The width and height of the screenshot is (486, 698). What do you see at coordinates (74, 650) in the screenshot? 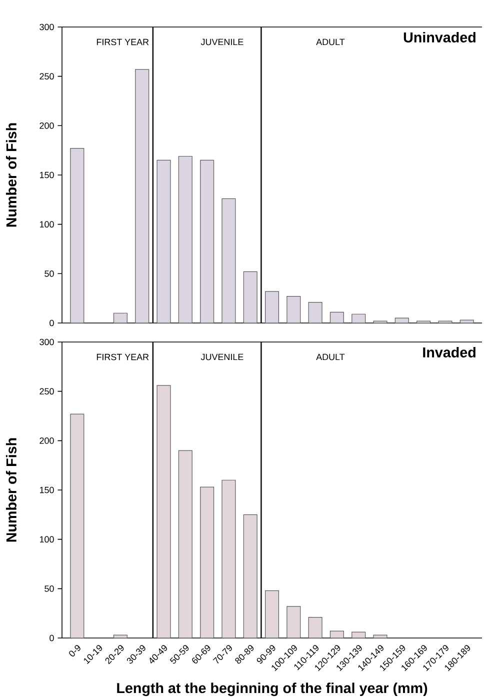
I see `x-tick-label: 0-9` at bounding box center [74, 650].